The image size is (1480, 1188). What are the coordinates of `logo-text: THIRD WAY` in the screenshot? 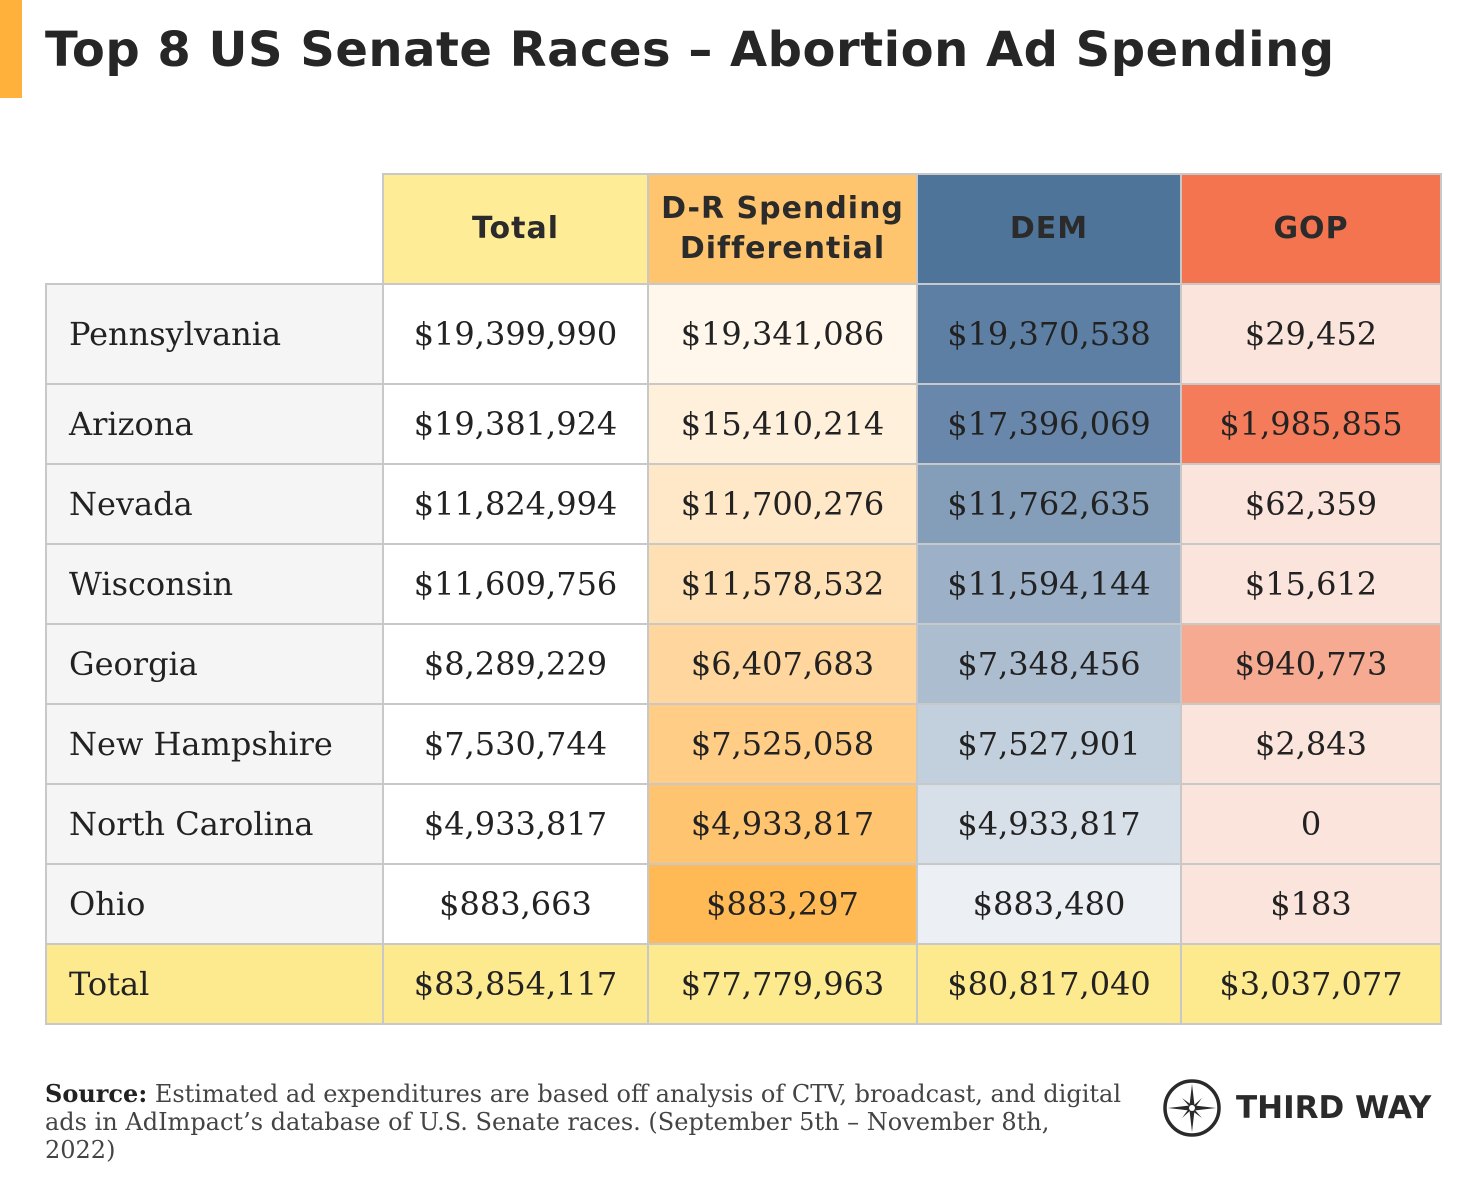 It's located at (1334, 1108).